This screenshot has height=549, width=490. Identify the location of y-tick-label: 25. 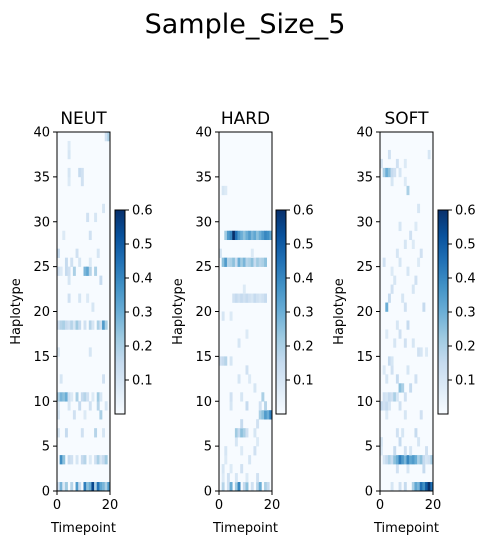
(364, 267).